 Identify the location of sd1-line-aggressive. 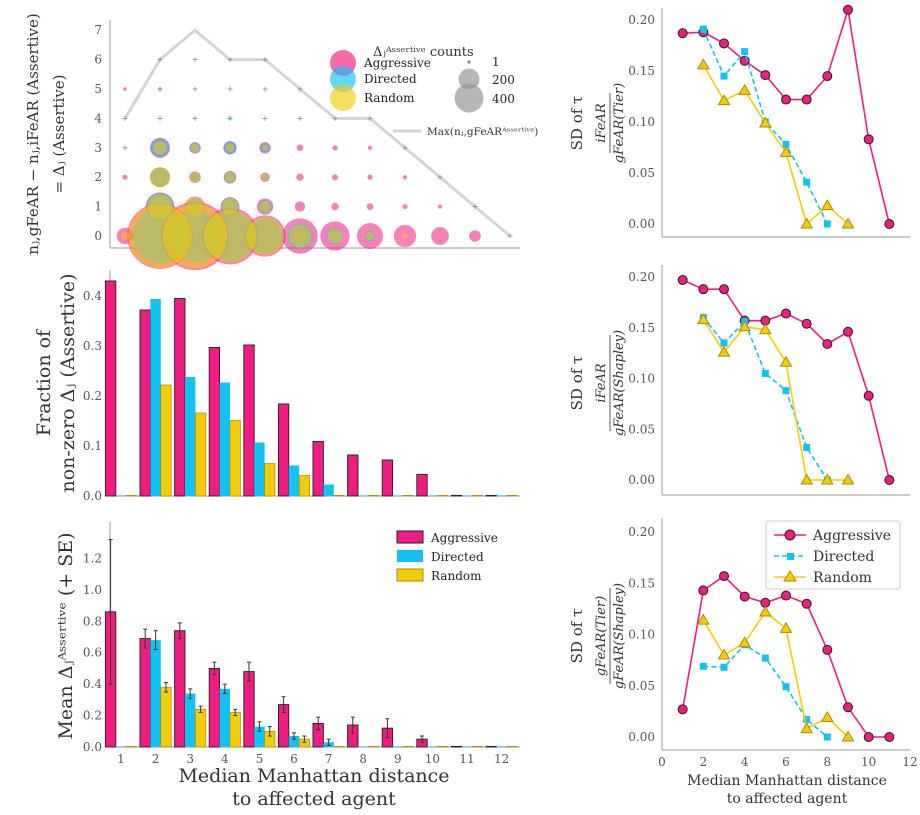
(786, 117).